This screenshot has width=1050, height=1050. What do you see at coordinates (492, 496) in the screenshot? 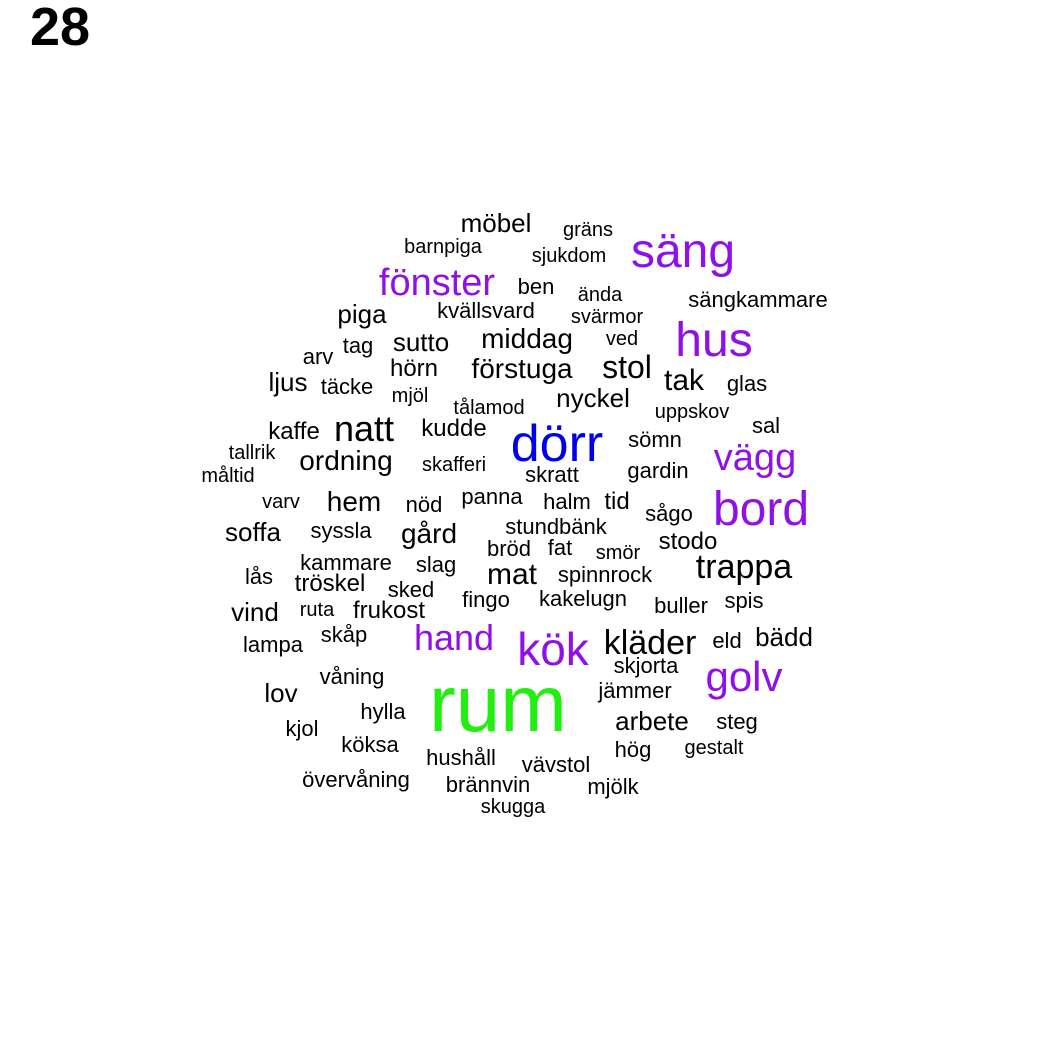
I see `cloud-word: panna` at bounding box center [492, 496].